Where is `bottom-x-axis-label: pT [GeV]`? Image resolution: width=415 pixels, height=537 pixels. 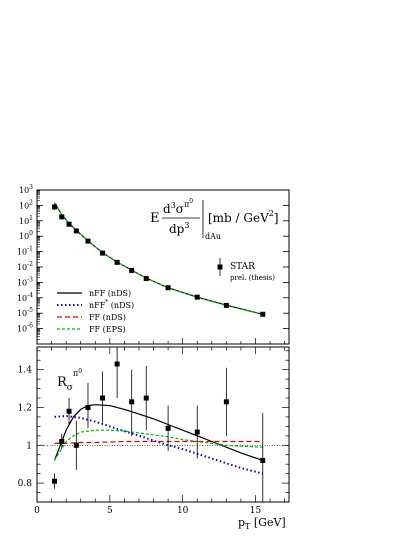
bottom-x-axis-label: pT [GeV] is located at coordinates (262, 523).